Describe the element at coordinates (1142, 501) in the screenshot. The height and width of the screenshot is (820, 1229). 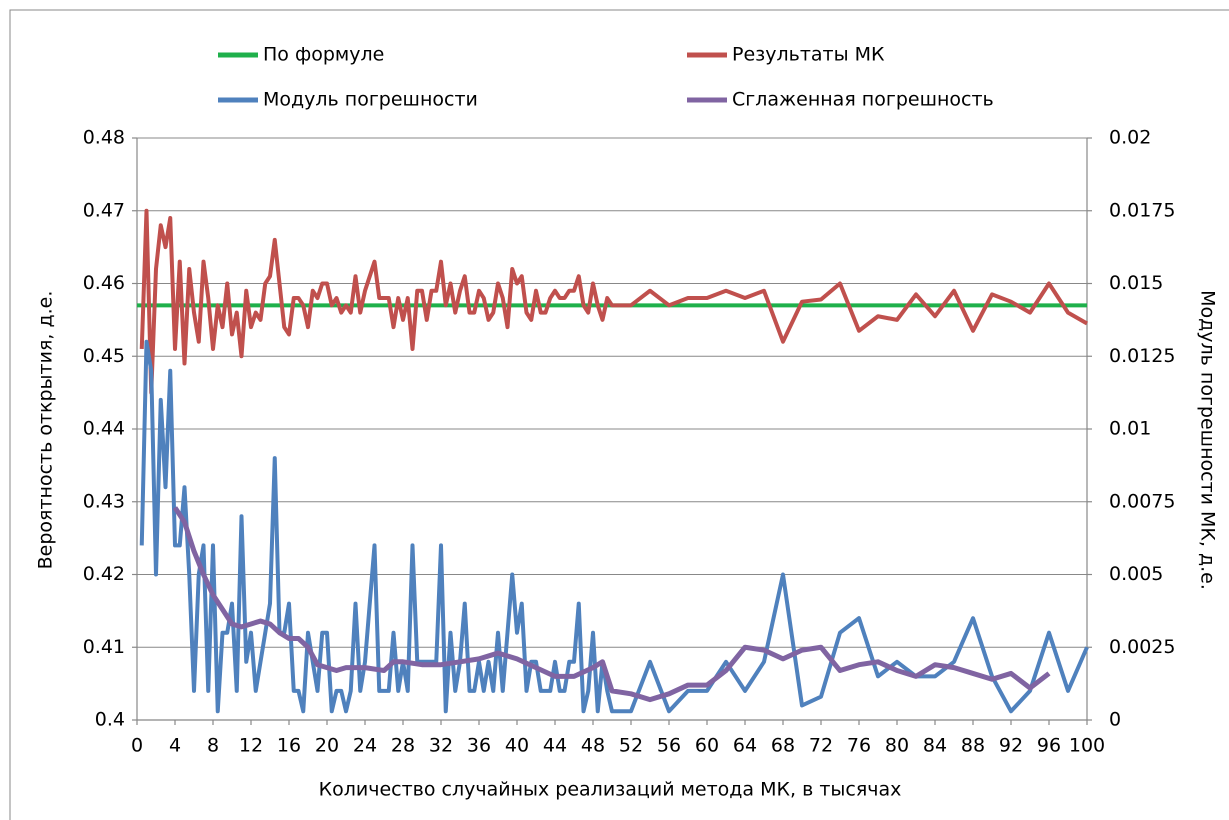
I see `y2-tick-label: 0.0075` at that location.